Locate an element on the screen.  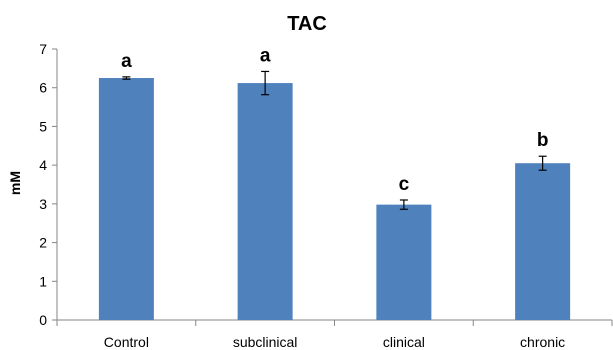
x-tick-label: clinical is located at coordinates (404, 342).